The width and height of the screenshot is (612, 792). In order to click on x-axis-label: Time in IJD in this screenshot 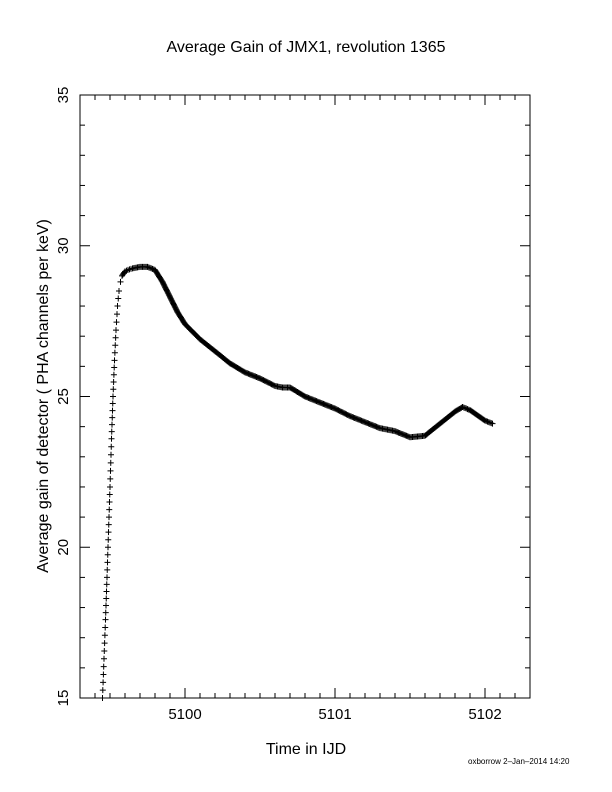, I will do `click(306, 749)`.